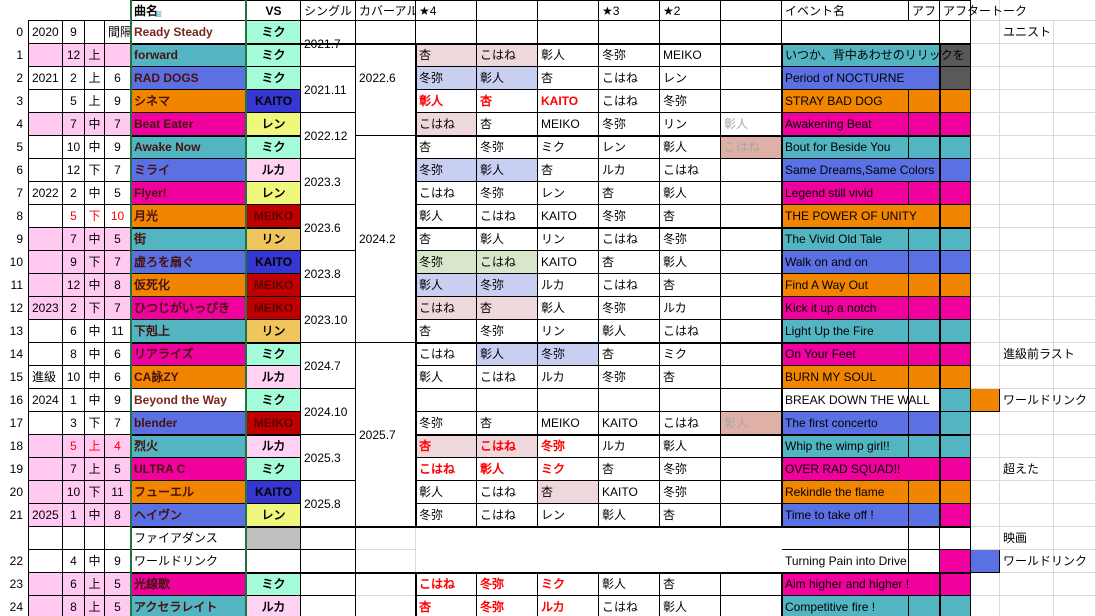  I want to click on count-cell: 5, so click(118, 469).